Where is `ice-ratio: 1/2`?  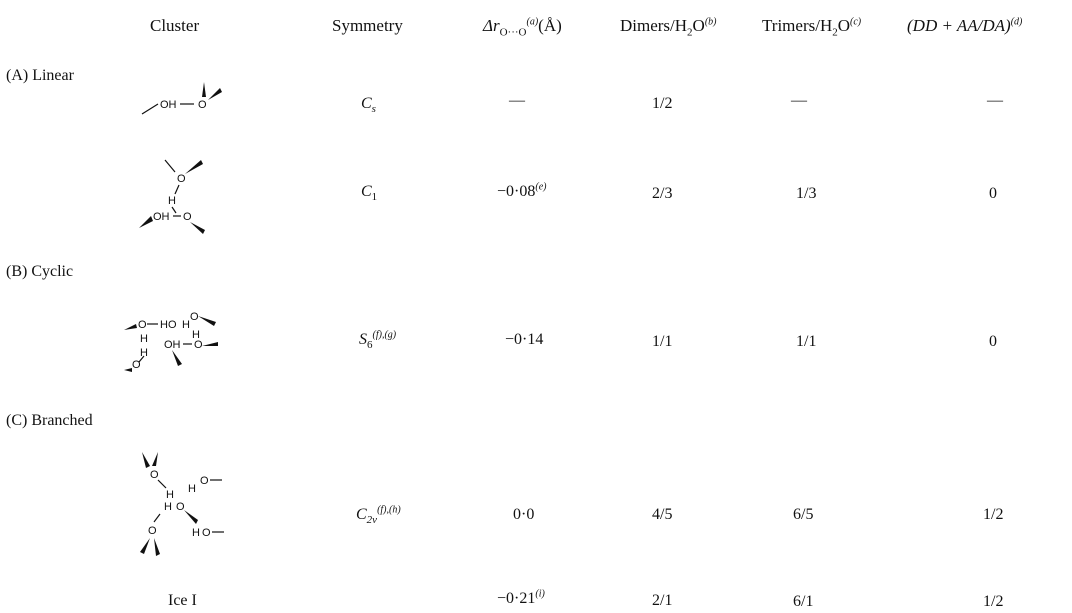 ice-ratio: 1/2 is located at coordinates (993, 601).